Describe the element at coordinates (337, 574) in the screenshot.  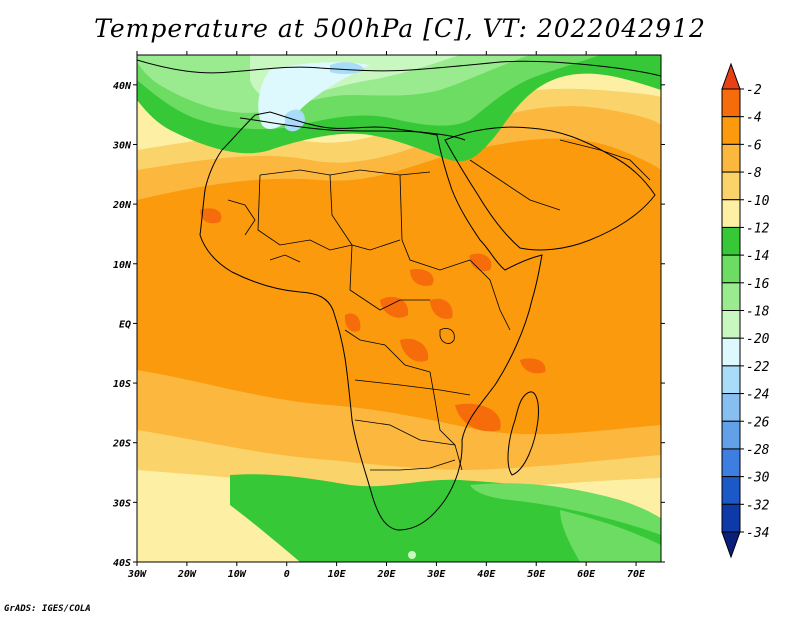
I see `lon-label: 10E` at that location.